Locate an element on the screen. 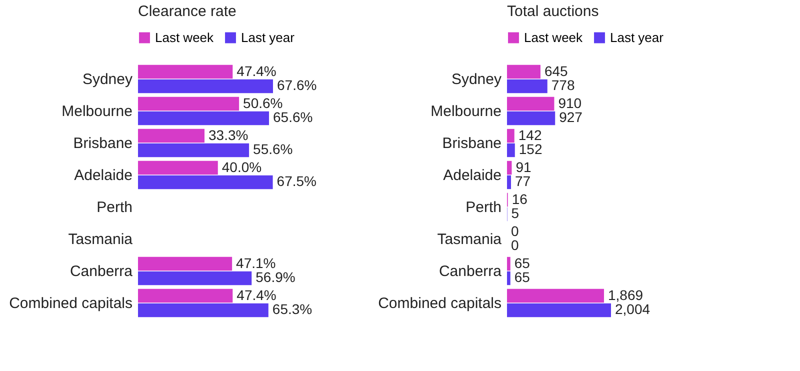 Image resolution: width=800 pixels, height=371 pixels. data-label: 152 is located at coordinates (530, 149).